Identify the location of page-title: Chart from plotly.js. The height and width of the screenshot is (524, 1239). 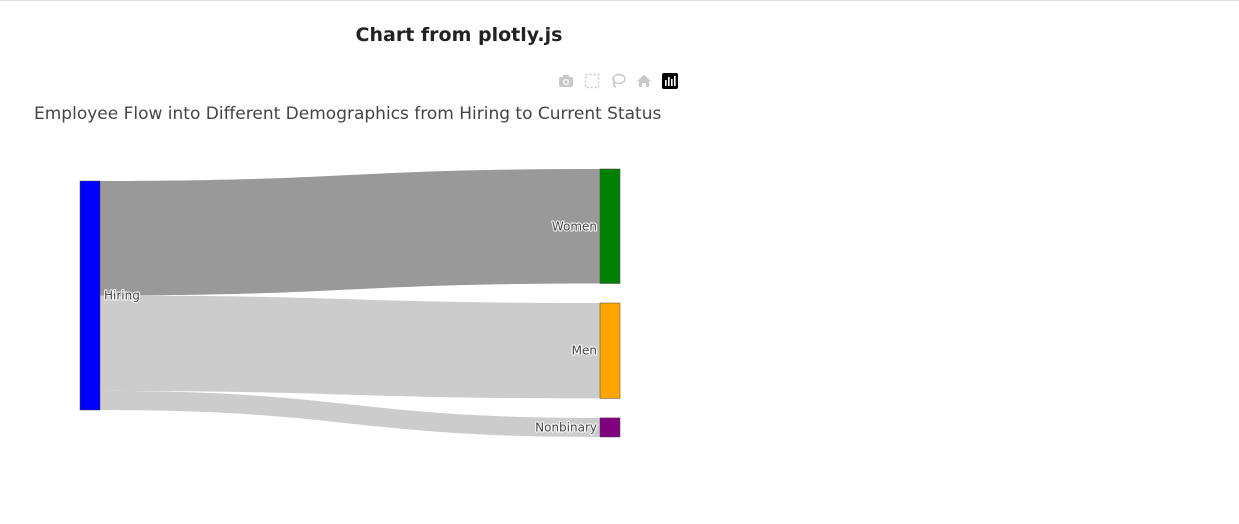
(459, 35).